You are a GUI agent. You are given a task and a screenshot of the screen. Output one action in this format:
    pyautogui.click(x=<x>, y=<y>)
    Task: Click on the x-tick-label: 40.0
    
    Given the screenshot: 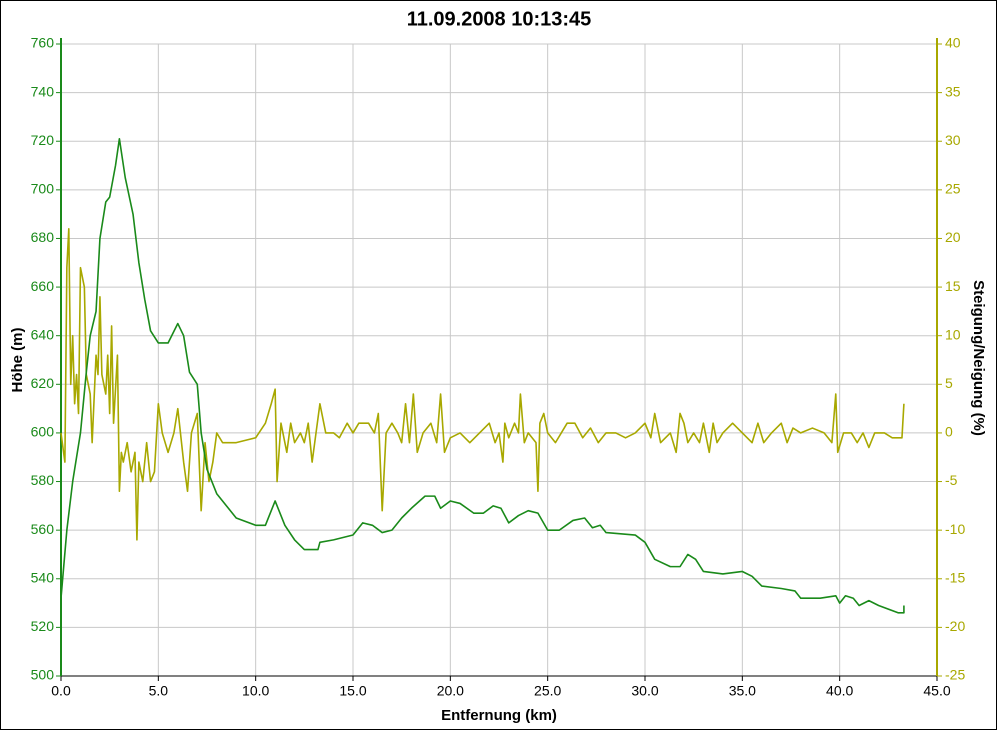 What is the action you would take?
    pyautogui.click(x=839, y=691)
    